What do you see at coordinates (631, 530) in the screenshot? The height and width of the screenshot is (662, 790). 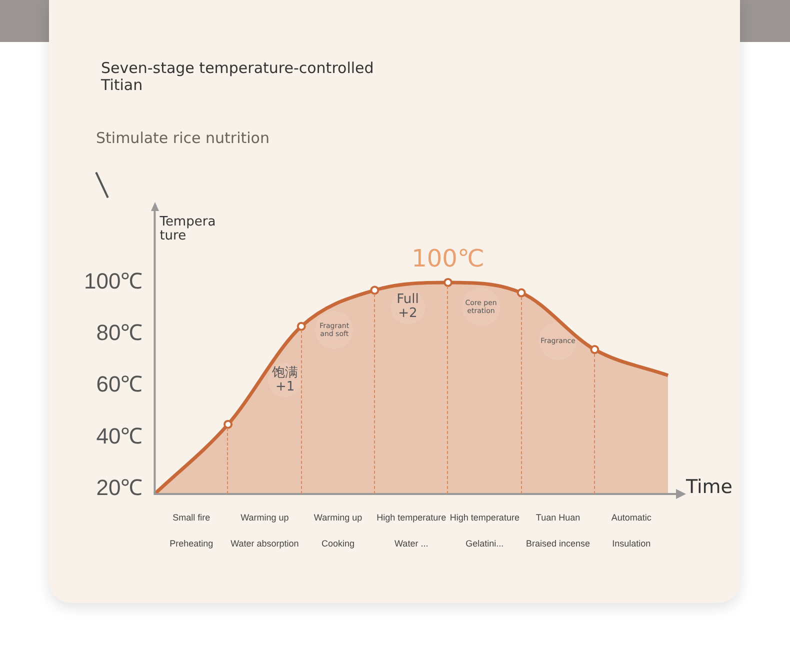 I see `text: Automatic Insulation` at bounding box center [631, 530].